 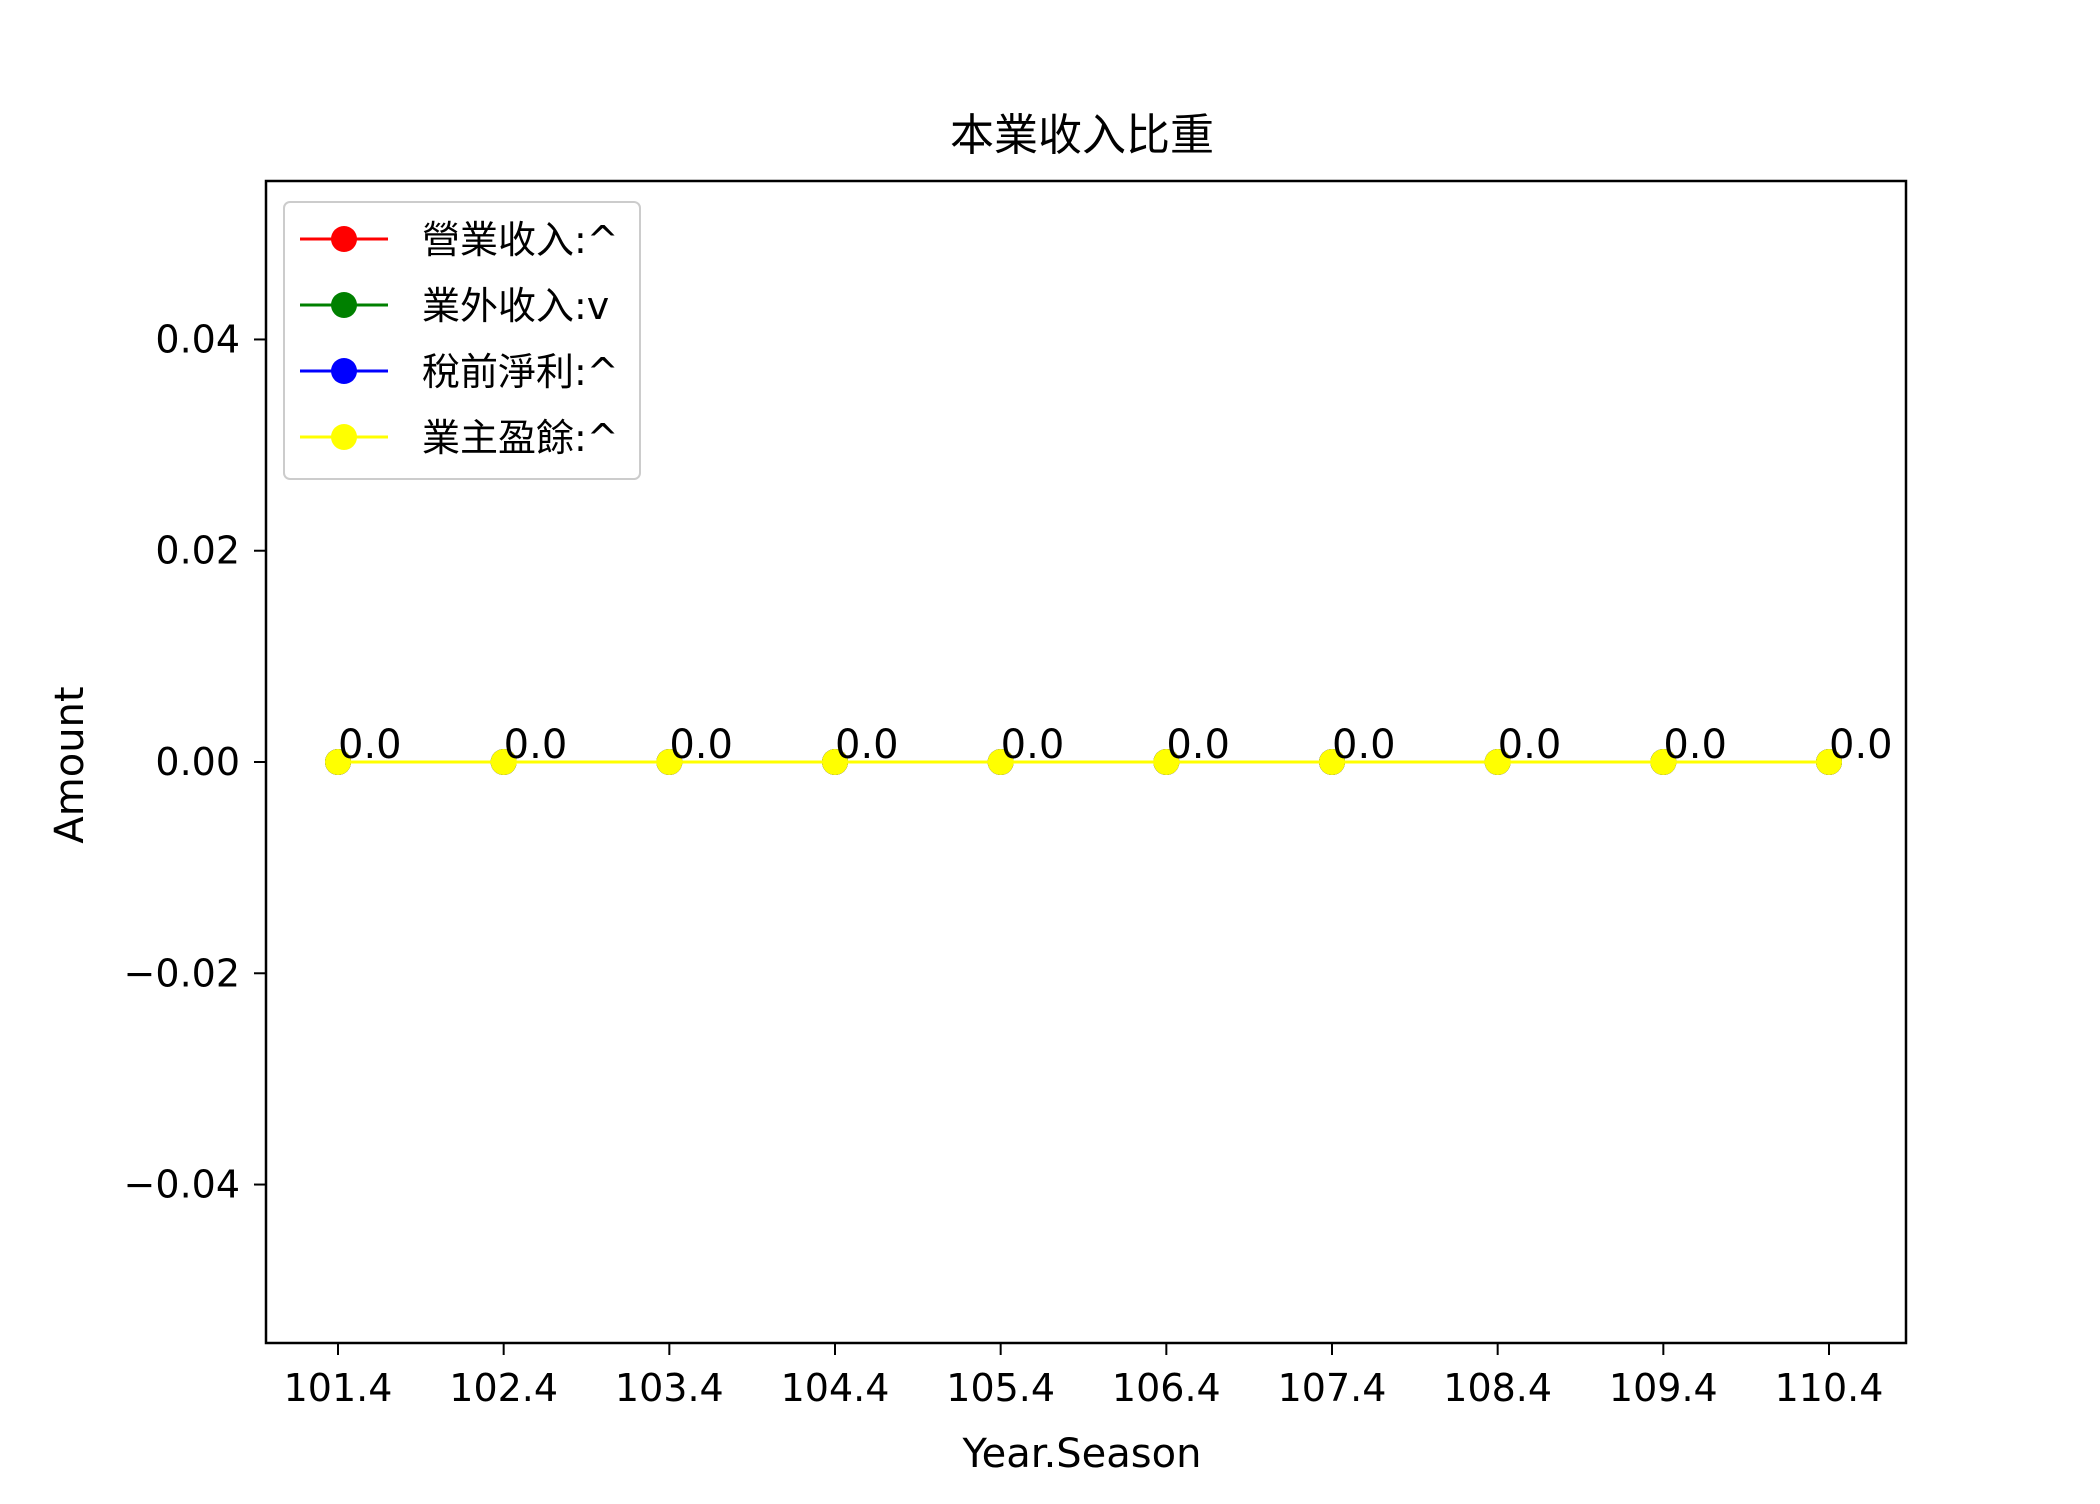 What do you see at coordinates (182, 973) in the screenshot?
I see `y-tick-label: −0.02` at bounding box center [182, 973].